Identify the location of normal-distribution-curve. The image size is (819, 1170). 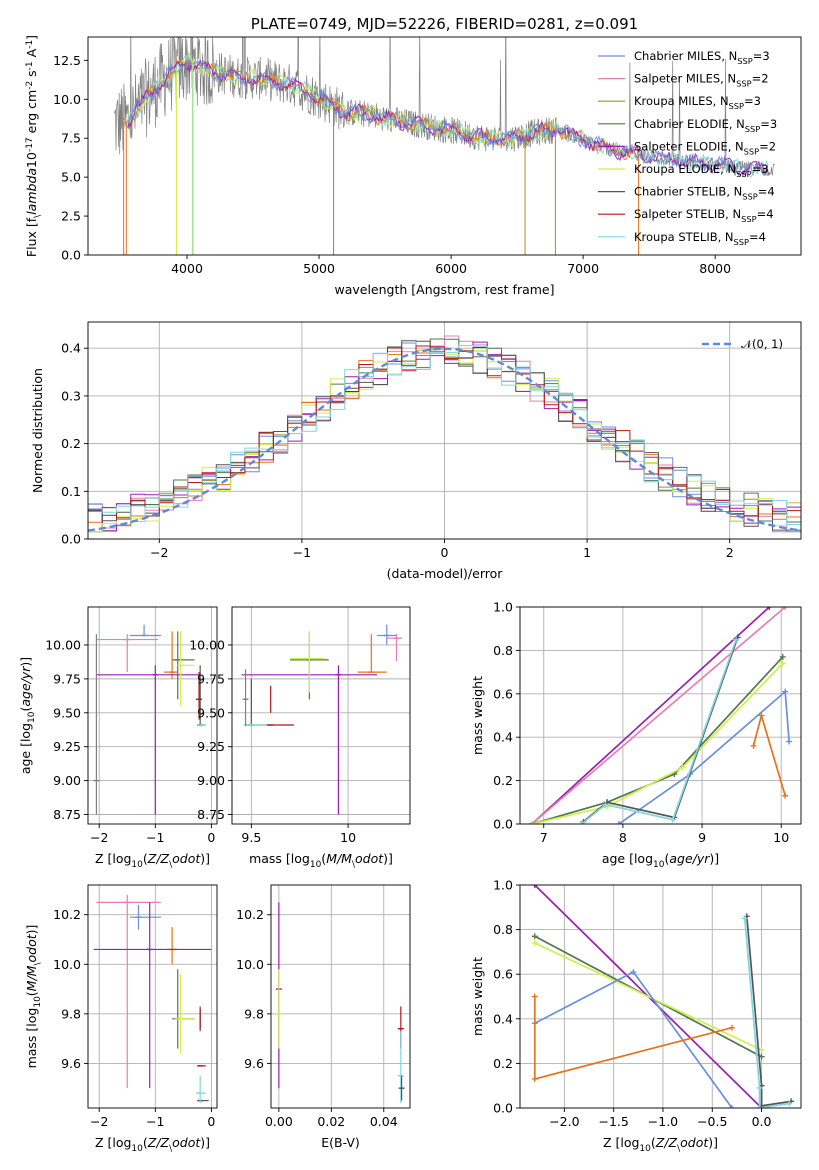
(444, 439).